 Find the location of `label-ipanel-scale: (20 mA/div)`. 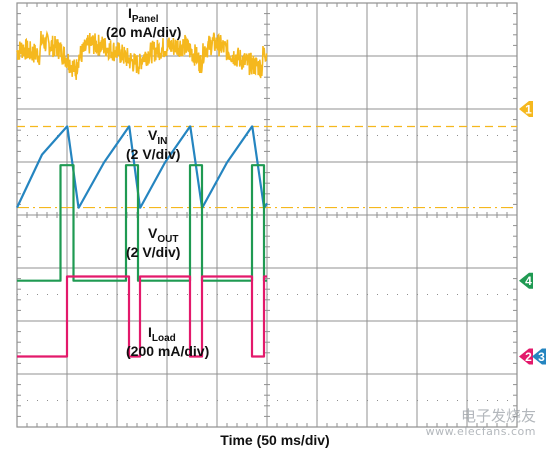

label-ipanel-scale: (20 mA/div) is located at coordinates (143, 32).